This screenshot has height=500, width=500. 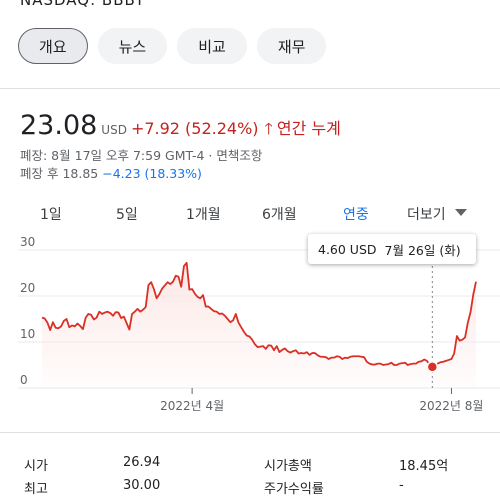 I want to click on after-hours-info: 폐장 후 18.85 −4.23 (18.33%), so click(x=111, y=172).